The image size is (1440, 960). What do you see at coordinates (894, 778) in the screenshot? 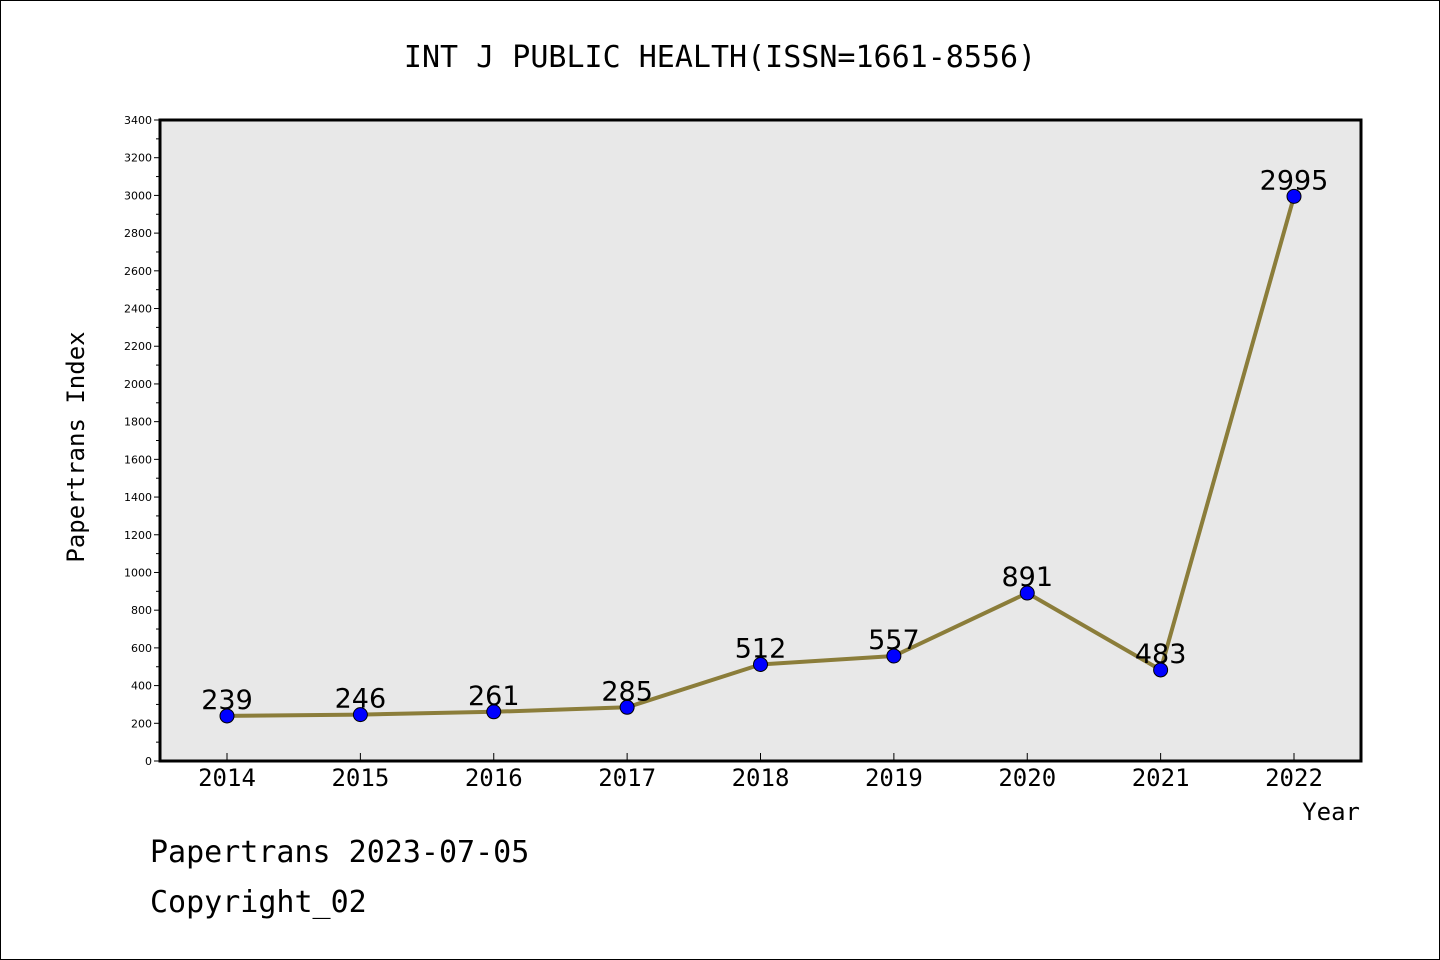
I see `x-tick-label: 2019` at bounding box center [894, 778].